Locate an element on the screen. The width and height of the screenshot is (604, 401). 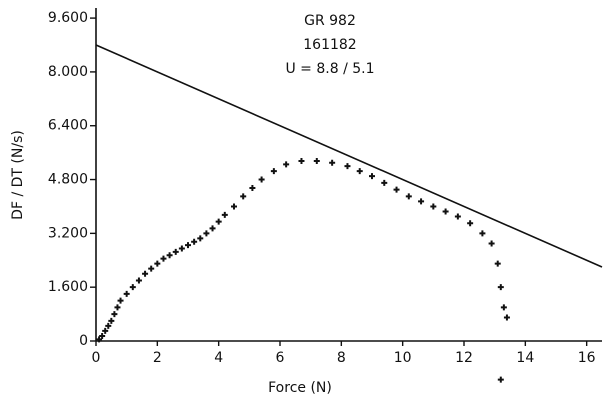
y-tick-label: 8.000 is located at coordinates (68, 72).